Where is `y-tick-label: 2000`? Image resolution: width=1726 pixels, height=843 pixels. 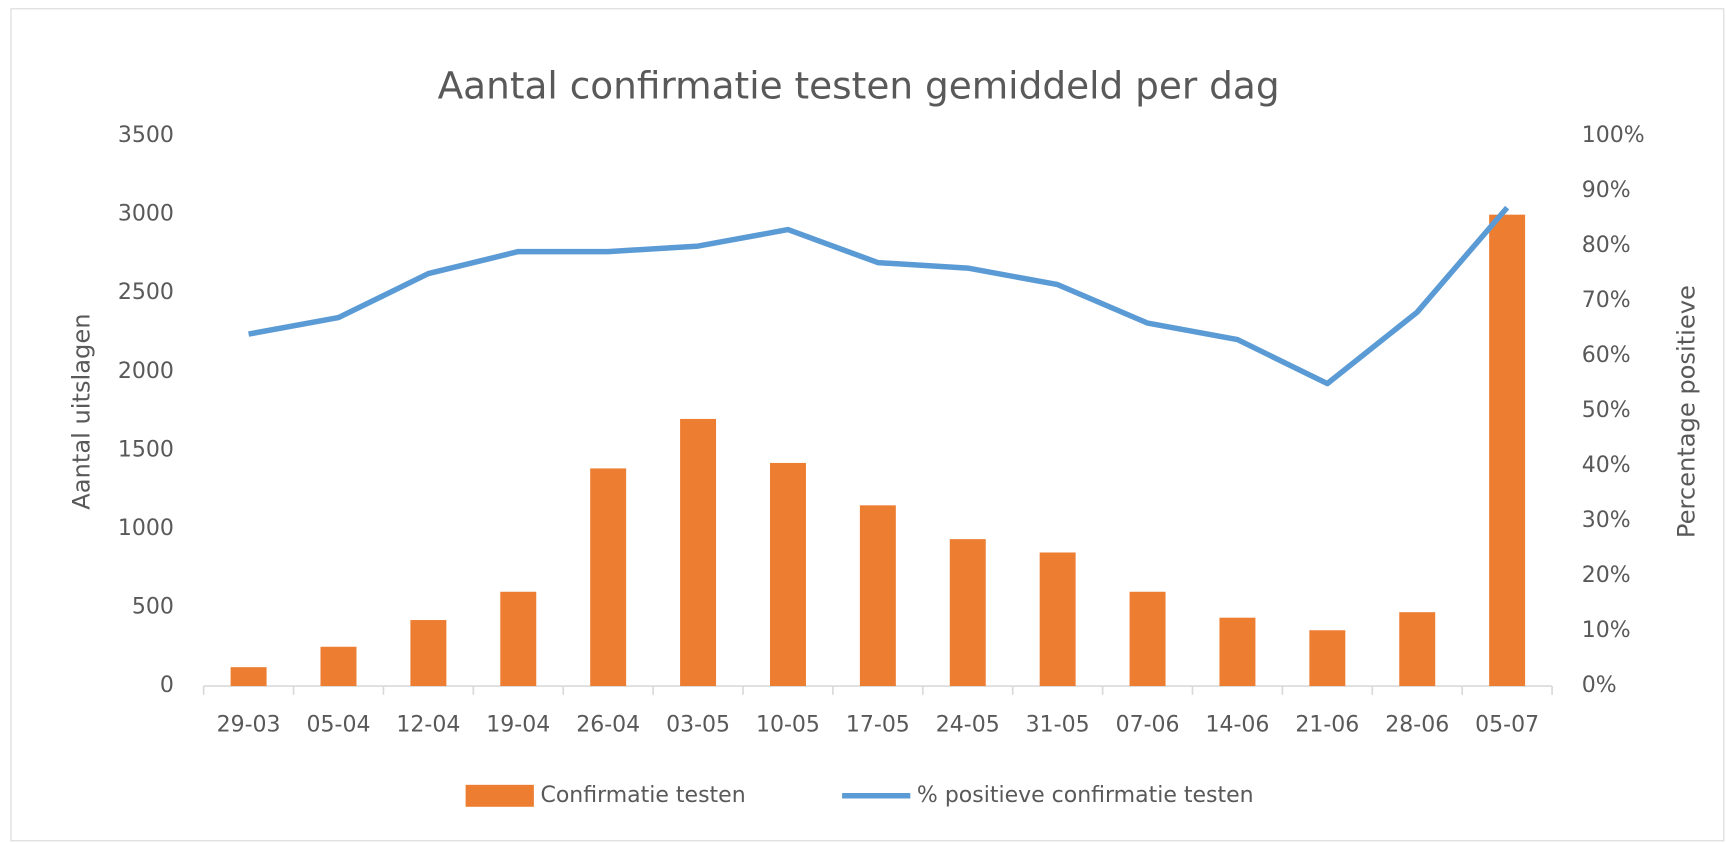 y-tick-label: 2000 is located at coordinates (146, 371).